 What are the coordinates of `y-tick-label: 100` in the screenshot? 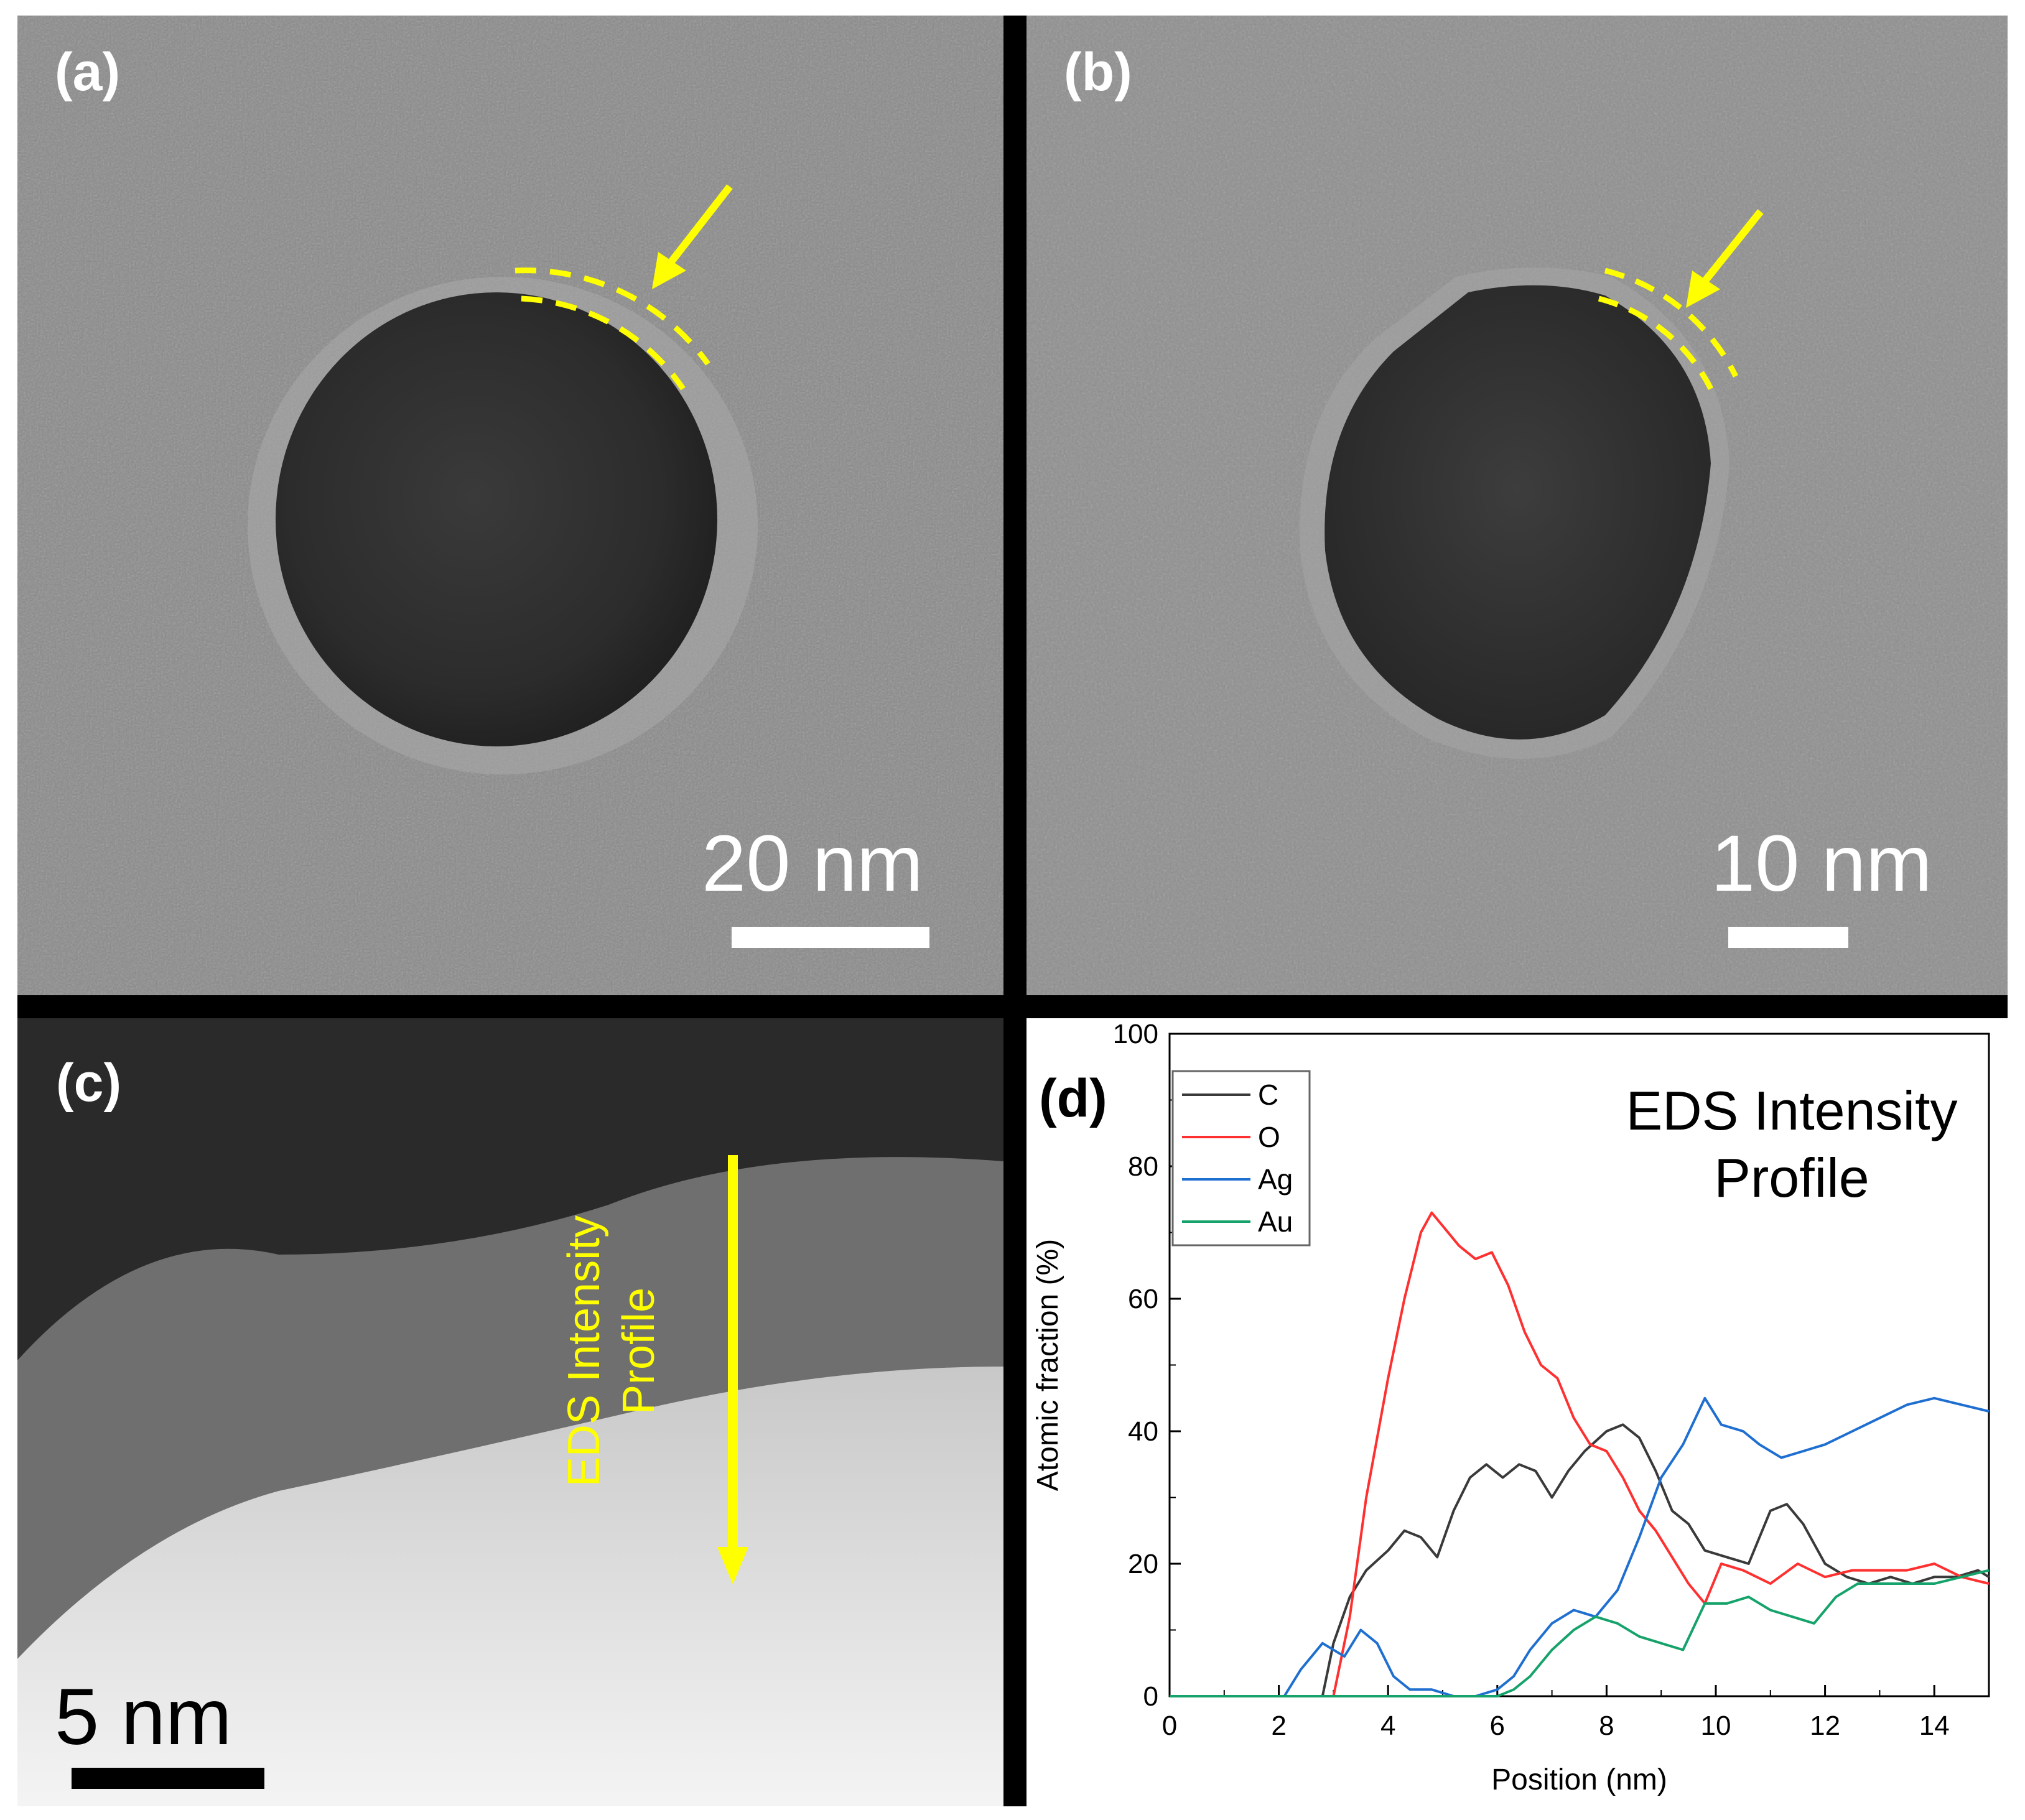 It's located at (1135, 1034).